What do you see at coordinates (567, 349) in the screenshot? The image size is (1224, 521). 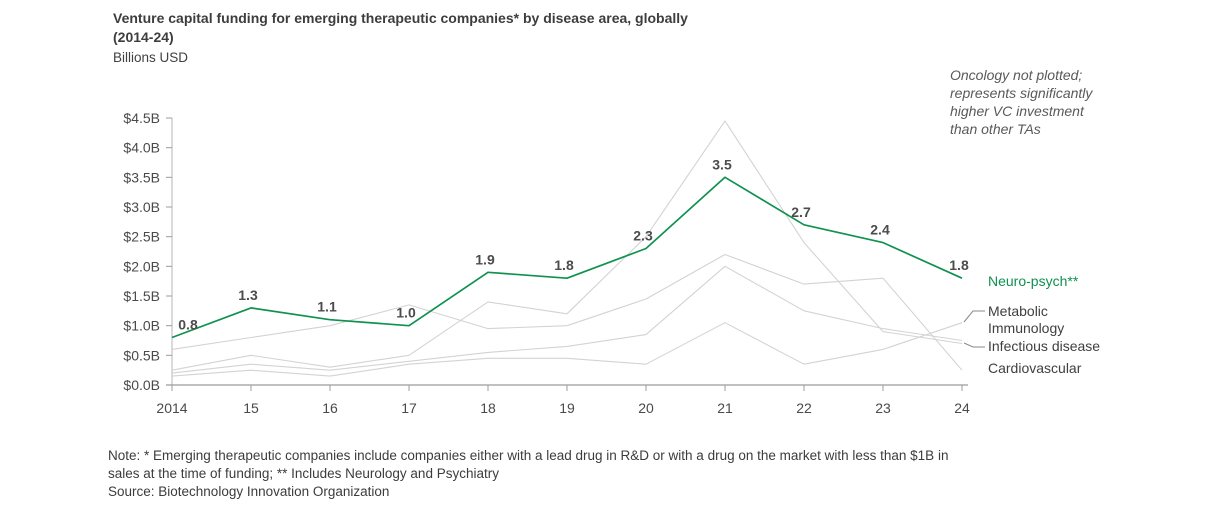 I see `series-line-metabolic` at bounding box center [567, 349].